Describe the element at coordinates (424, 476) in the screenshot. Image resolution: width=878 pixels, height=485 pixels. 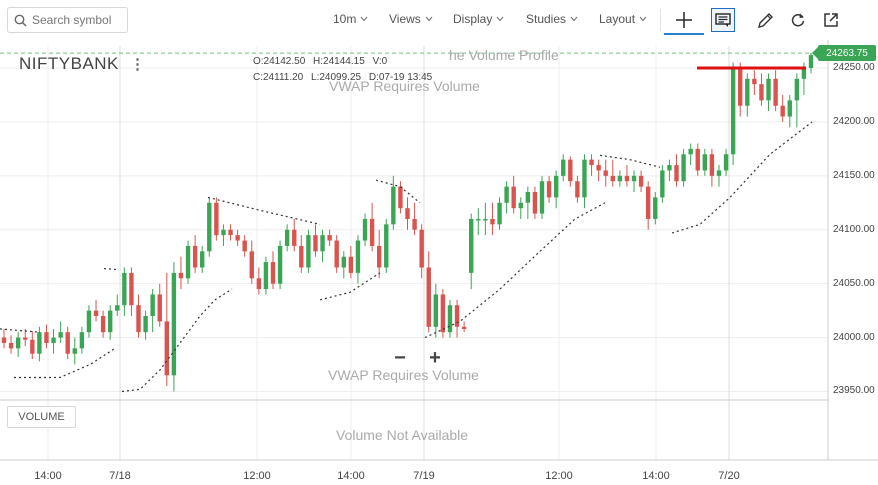
I see `time-axis-label: 7/19` at that location.